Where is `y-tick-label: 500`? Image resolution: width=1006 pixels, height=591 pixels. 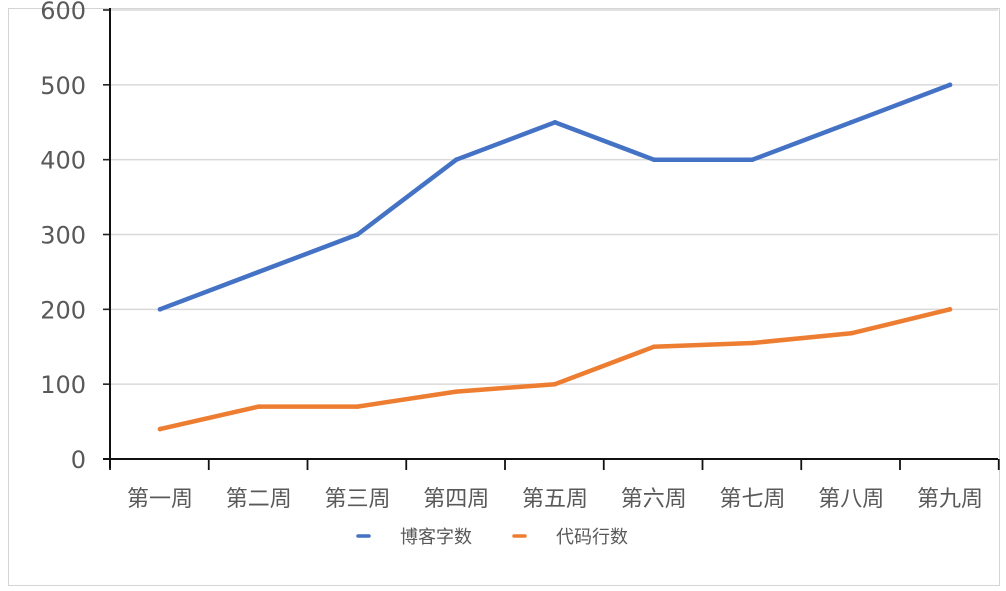 y-tick-label: 500 is located at coordinates (63, 86).